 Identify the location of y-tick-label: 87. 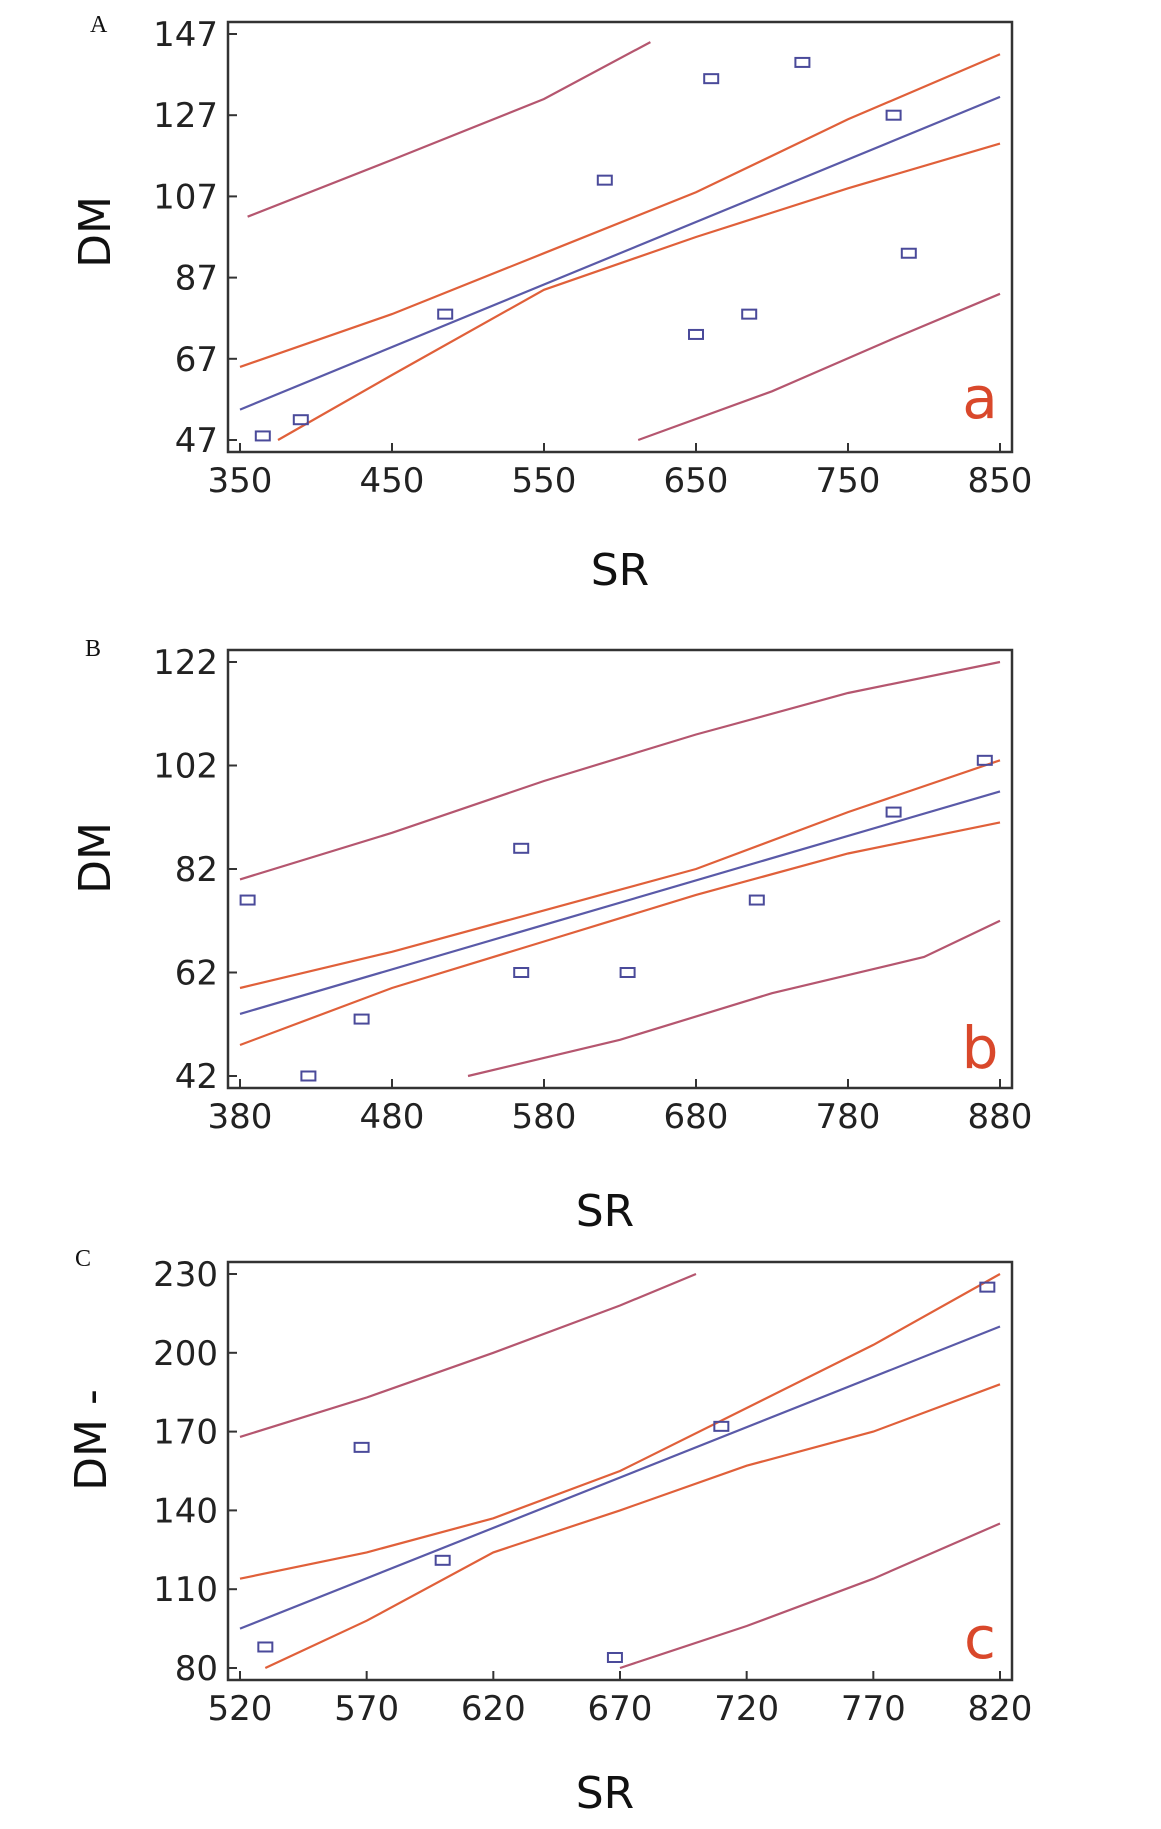
(196, 279).